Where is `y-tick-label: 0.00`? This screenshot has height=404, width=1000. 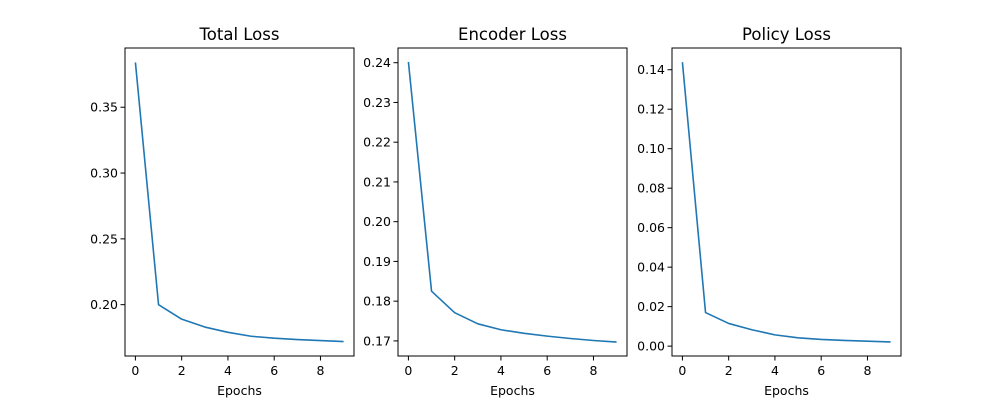 y-tick-label: 0.00 is located at coordinates (651, 346).